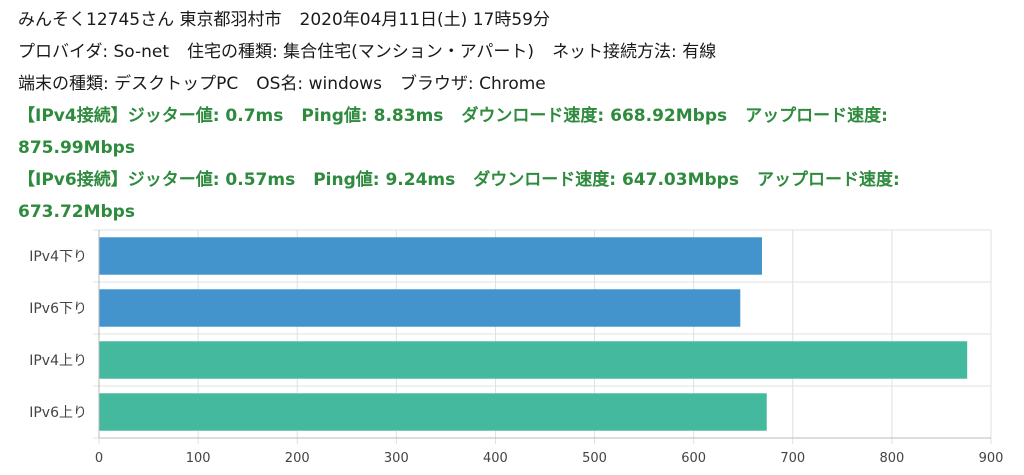 This screenshot has height=475, width=1024. What do you see at coordinates (384, 180) in the screenshot?
I see `ipv6-ping: Ping値: 9.24ms` at bounding box center [384, 180].